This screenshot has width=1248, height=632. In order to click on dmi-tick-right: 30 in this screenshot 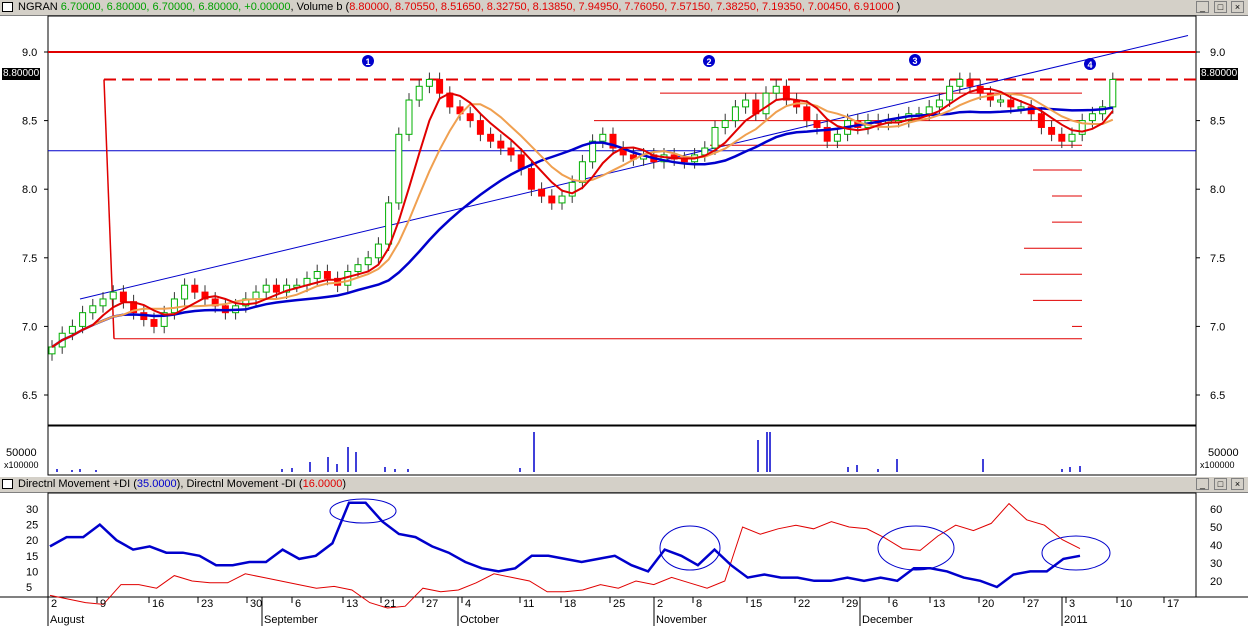, I will do `click(1216, 564)`.